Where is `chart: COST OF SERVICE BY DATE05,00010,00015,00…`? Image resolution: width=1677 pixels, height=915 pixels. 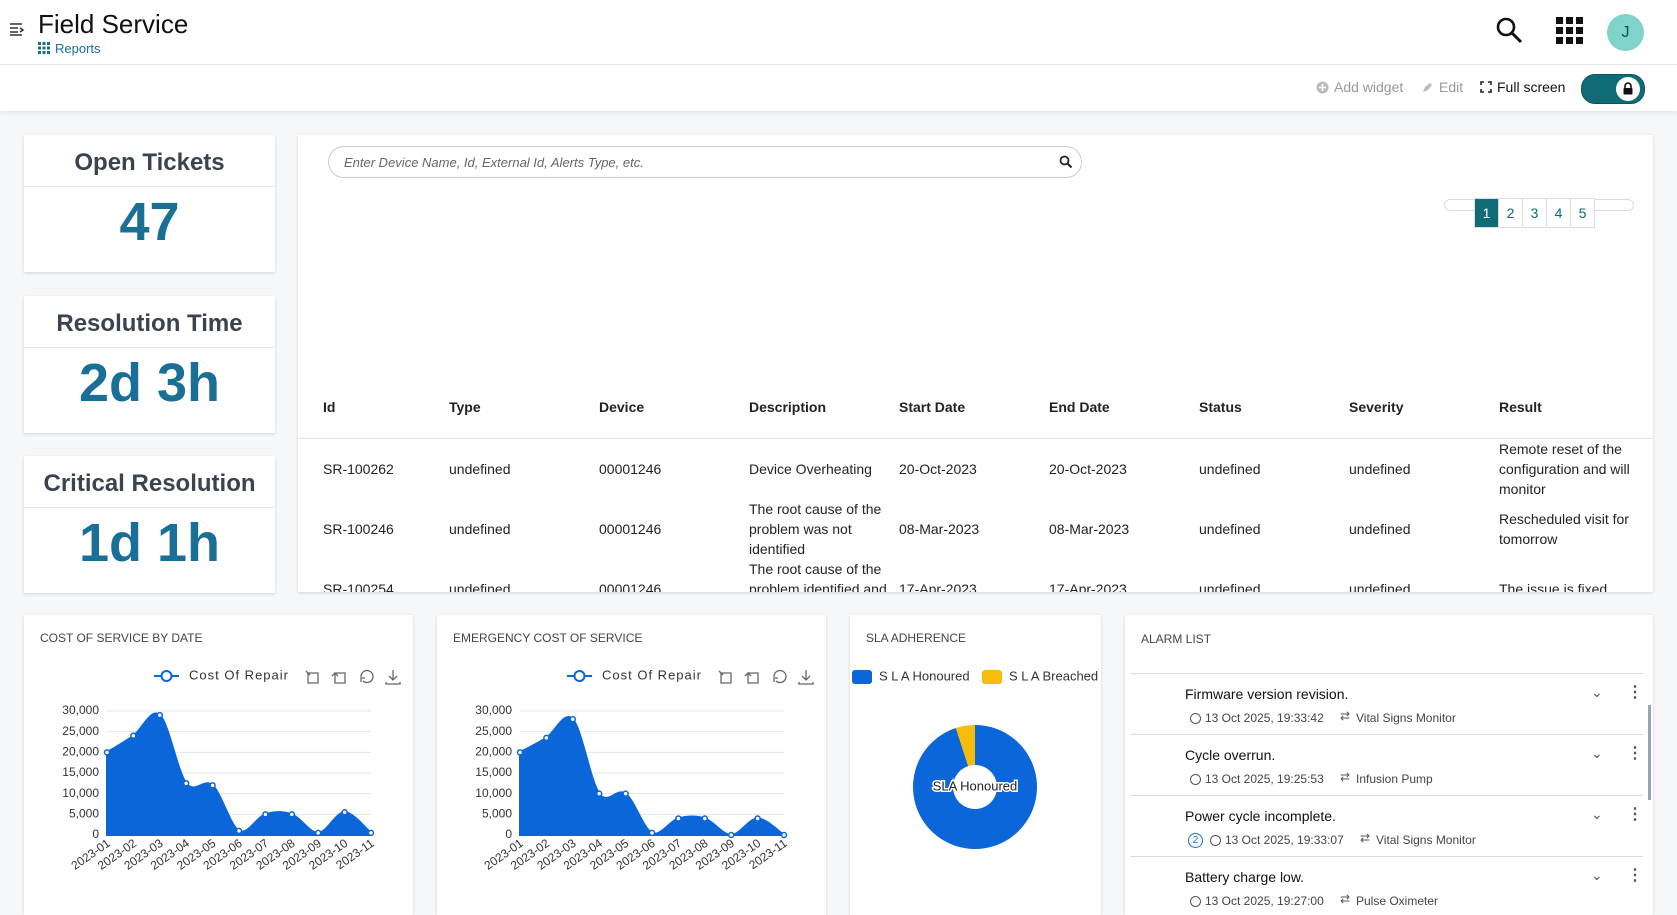 chart: COST OF SERVICE BY DATE05,00010,00015,00… is located at coordinates (218, 765).